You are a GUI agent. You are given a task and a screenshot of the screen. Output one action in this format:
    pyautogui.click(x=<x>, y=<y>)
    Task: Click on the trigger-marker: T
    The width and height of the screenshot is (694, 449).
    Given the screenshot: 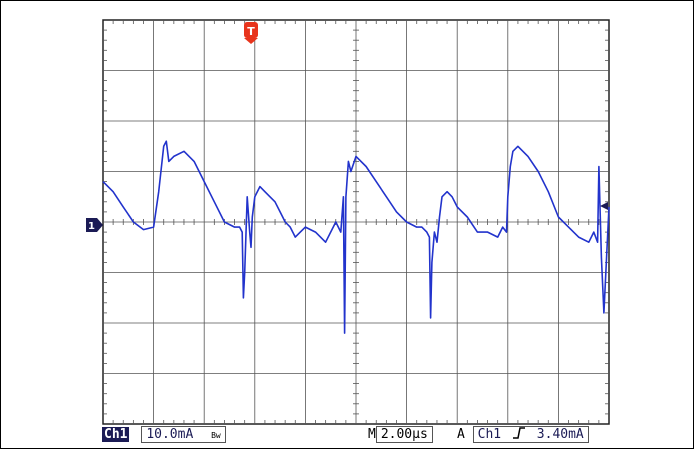 What is the action you would take?
    pyautogui.click(x=251, y=33)
    